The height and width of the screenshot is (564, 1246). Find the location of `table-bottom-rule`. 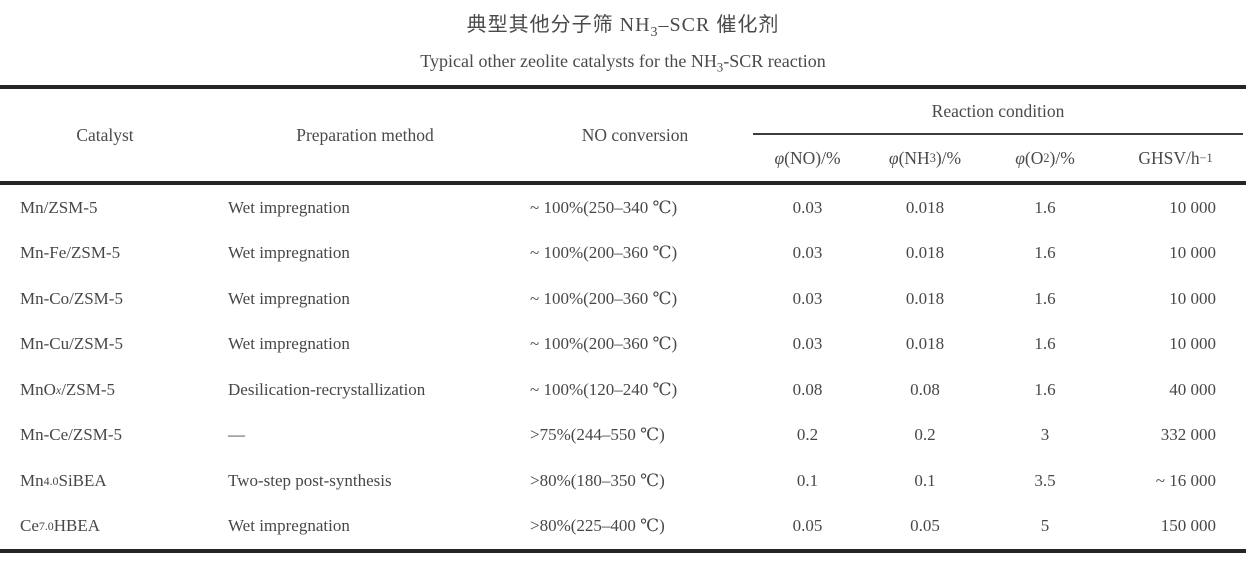

table-bottom-rule is located at coordinates (623, 551).